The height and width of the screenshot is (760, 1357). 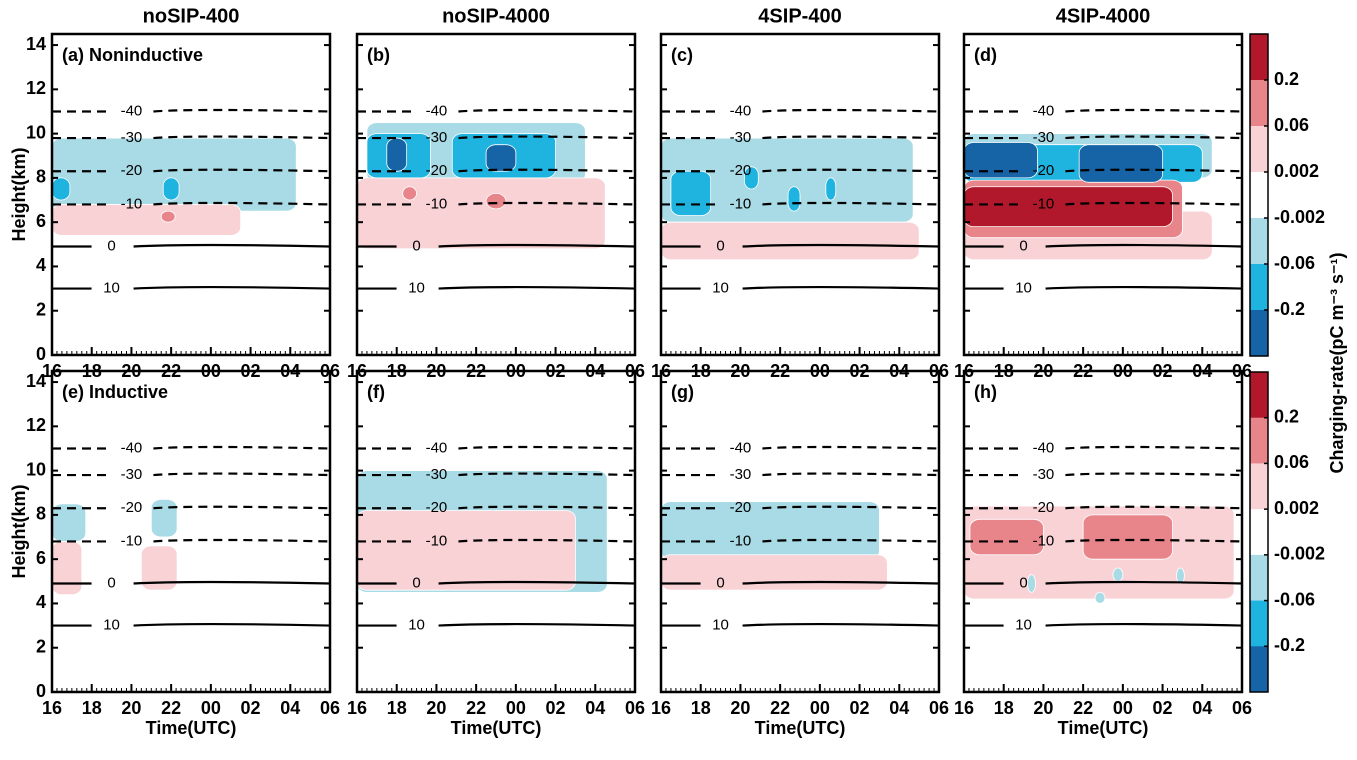 I want to click on colorbar-tick-label: 0.06, so click(x=1291, y=125).